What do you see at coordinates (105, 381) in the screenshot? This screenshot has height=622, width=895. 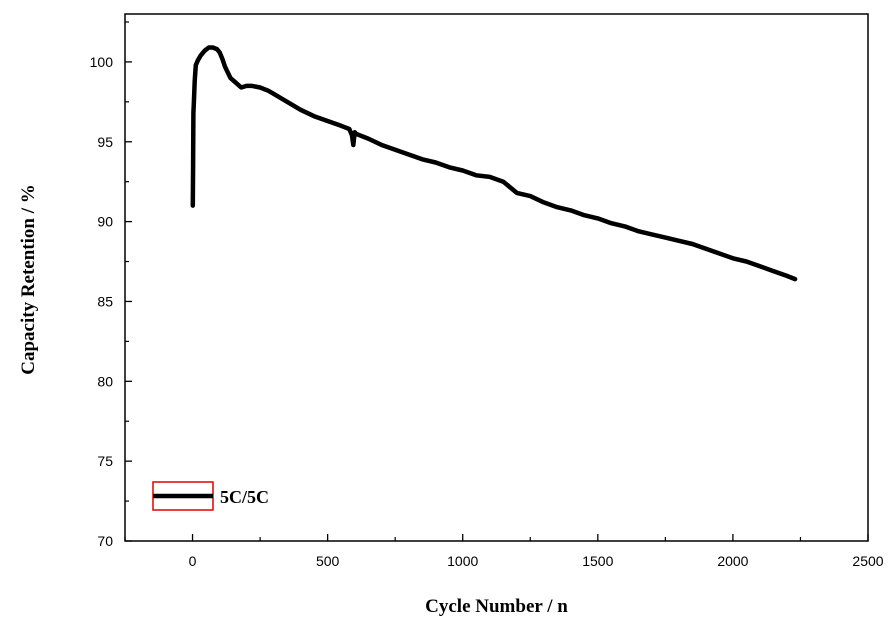 I see `y-tick-label: 80` at bounding box center [105, 381].